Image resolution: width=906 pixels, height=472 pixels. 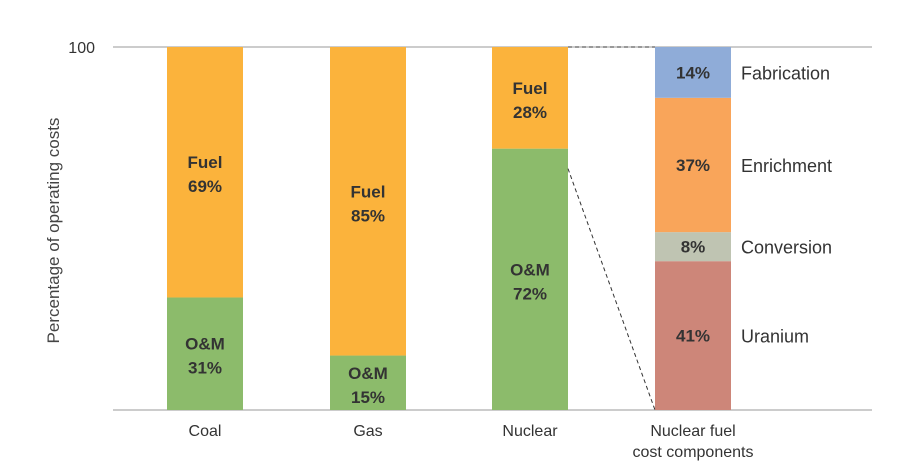 I want to click on label-nuclear-fuel-name: Fuel, so click(x=530, y=88).